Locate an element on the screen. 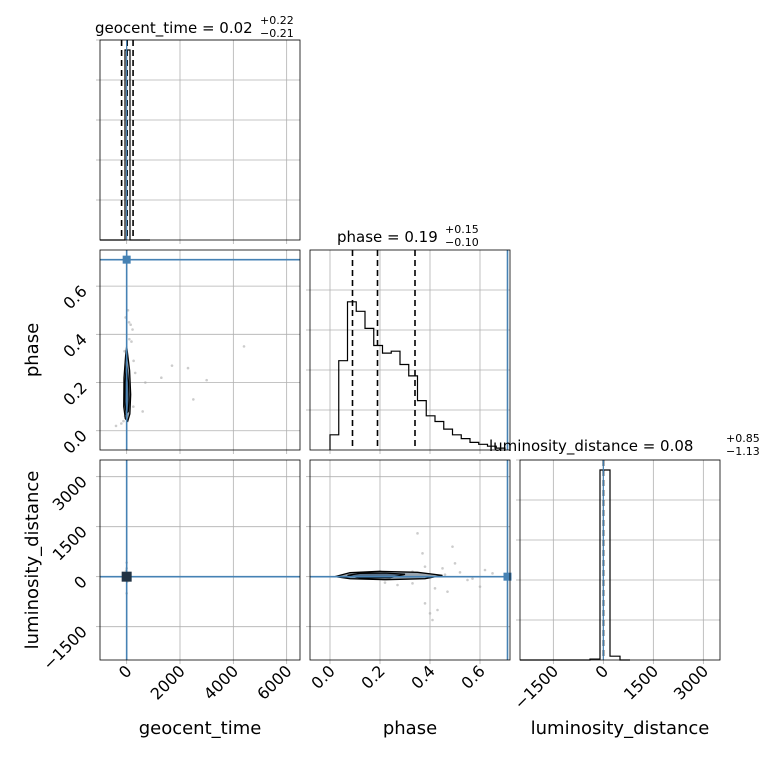 The height and width of the screenshot is (760, 760). title-geocent-time: geocent_time = 0.02 is located at coordinates (174, 28).